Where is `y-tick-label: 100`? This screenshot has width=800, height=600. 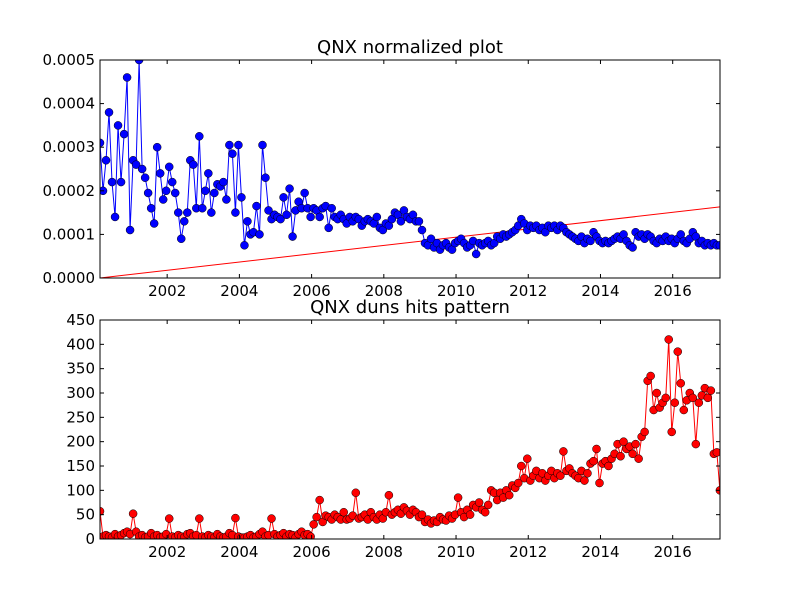 y-tick-label: 100 is located at coordinates (80, 490).